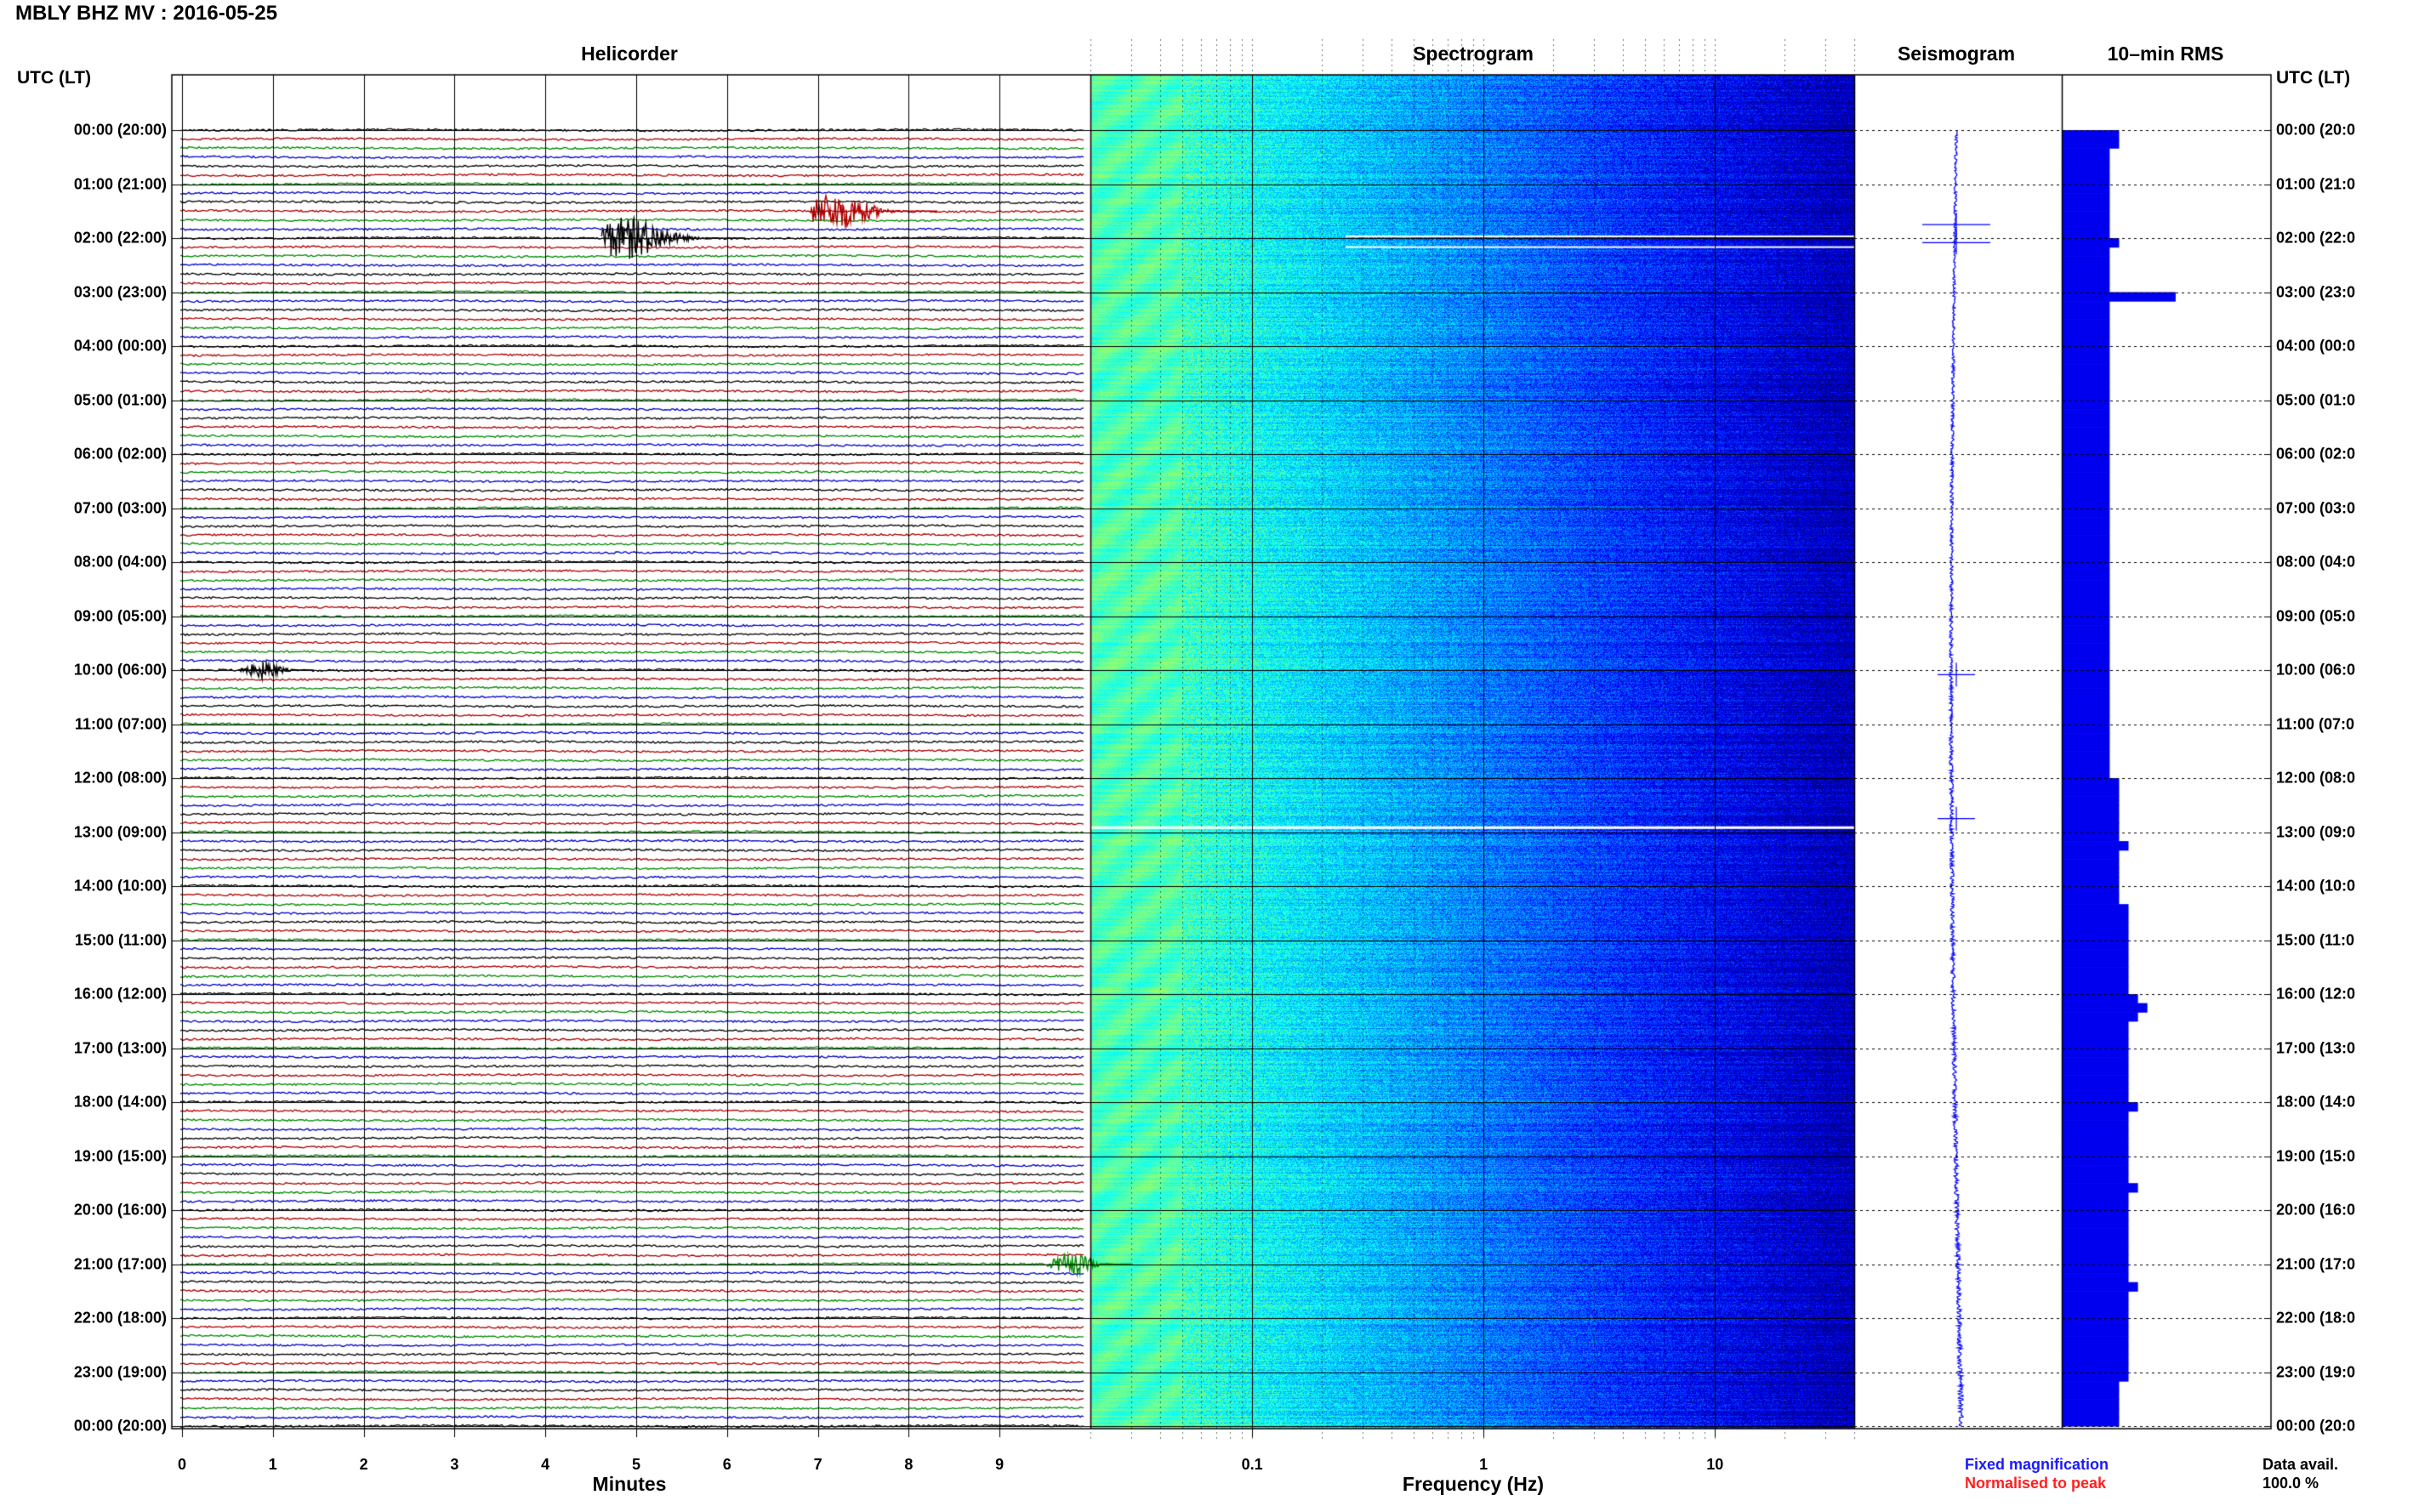 The width and height of the screenshot is (2419, 1512). What do you see at coordinates (1483, 1464) in the screenshot?
I see `frequency-tick-label: 1` at bounding box center [1483, 1464].